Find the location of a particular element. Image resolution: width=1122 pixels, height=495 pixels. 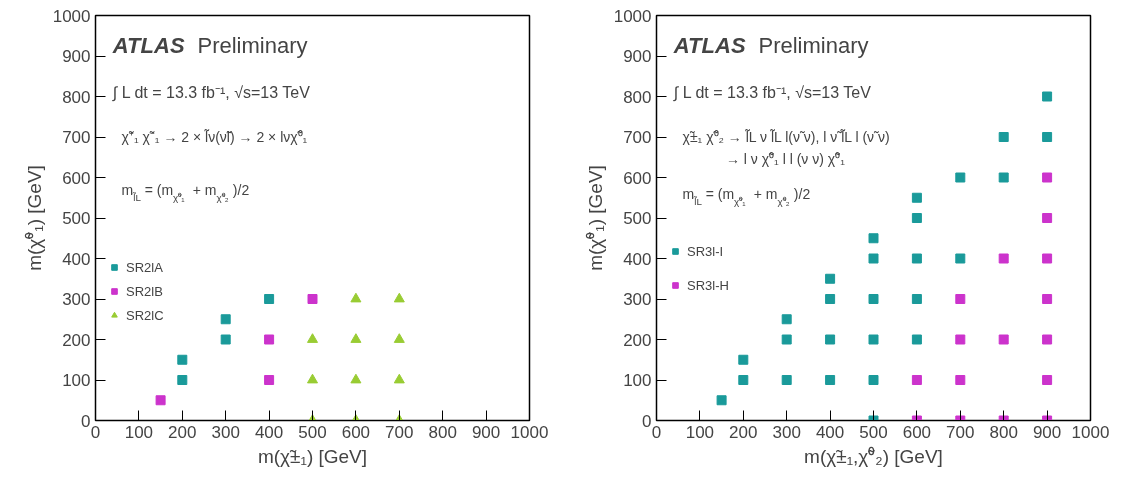

annotation: χ̃±₁ χ̃⁰₂ → l̃L ν l̃L l(ν̃ ν), l ν̃ l̃L l (ν̃ ν) is located at coordinates (786, 137).